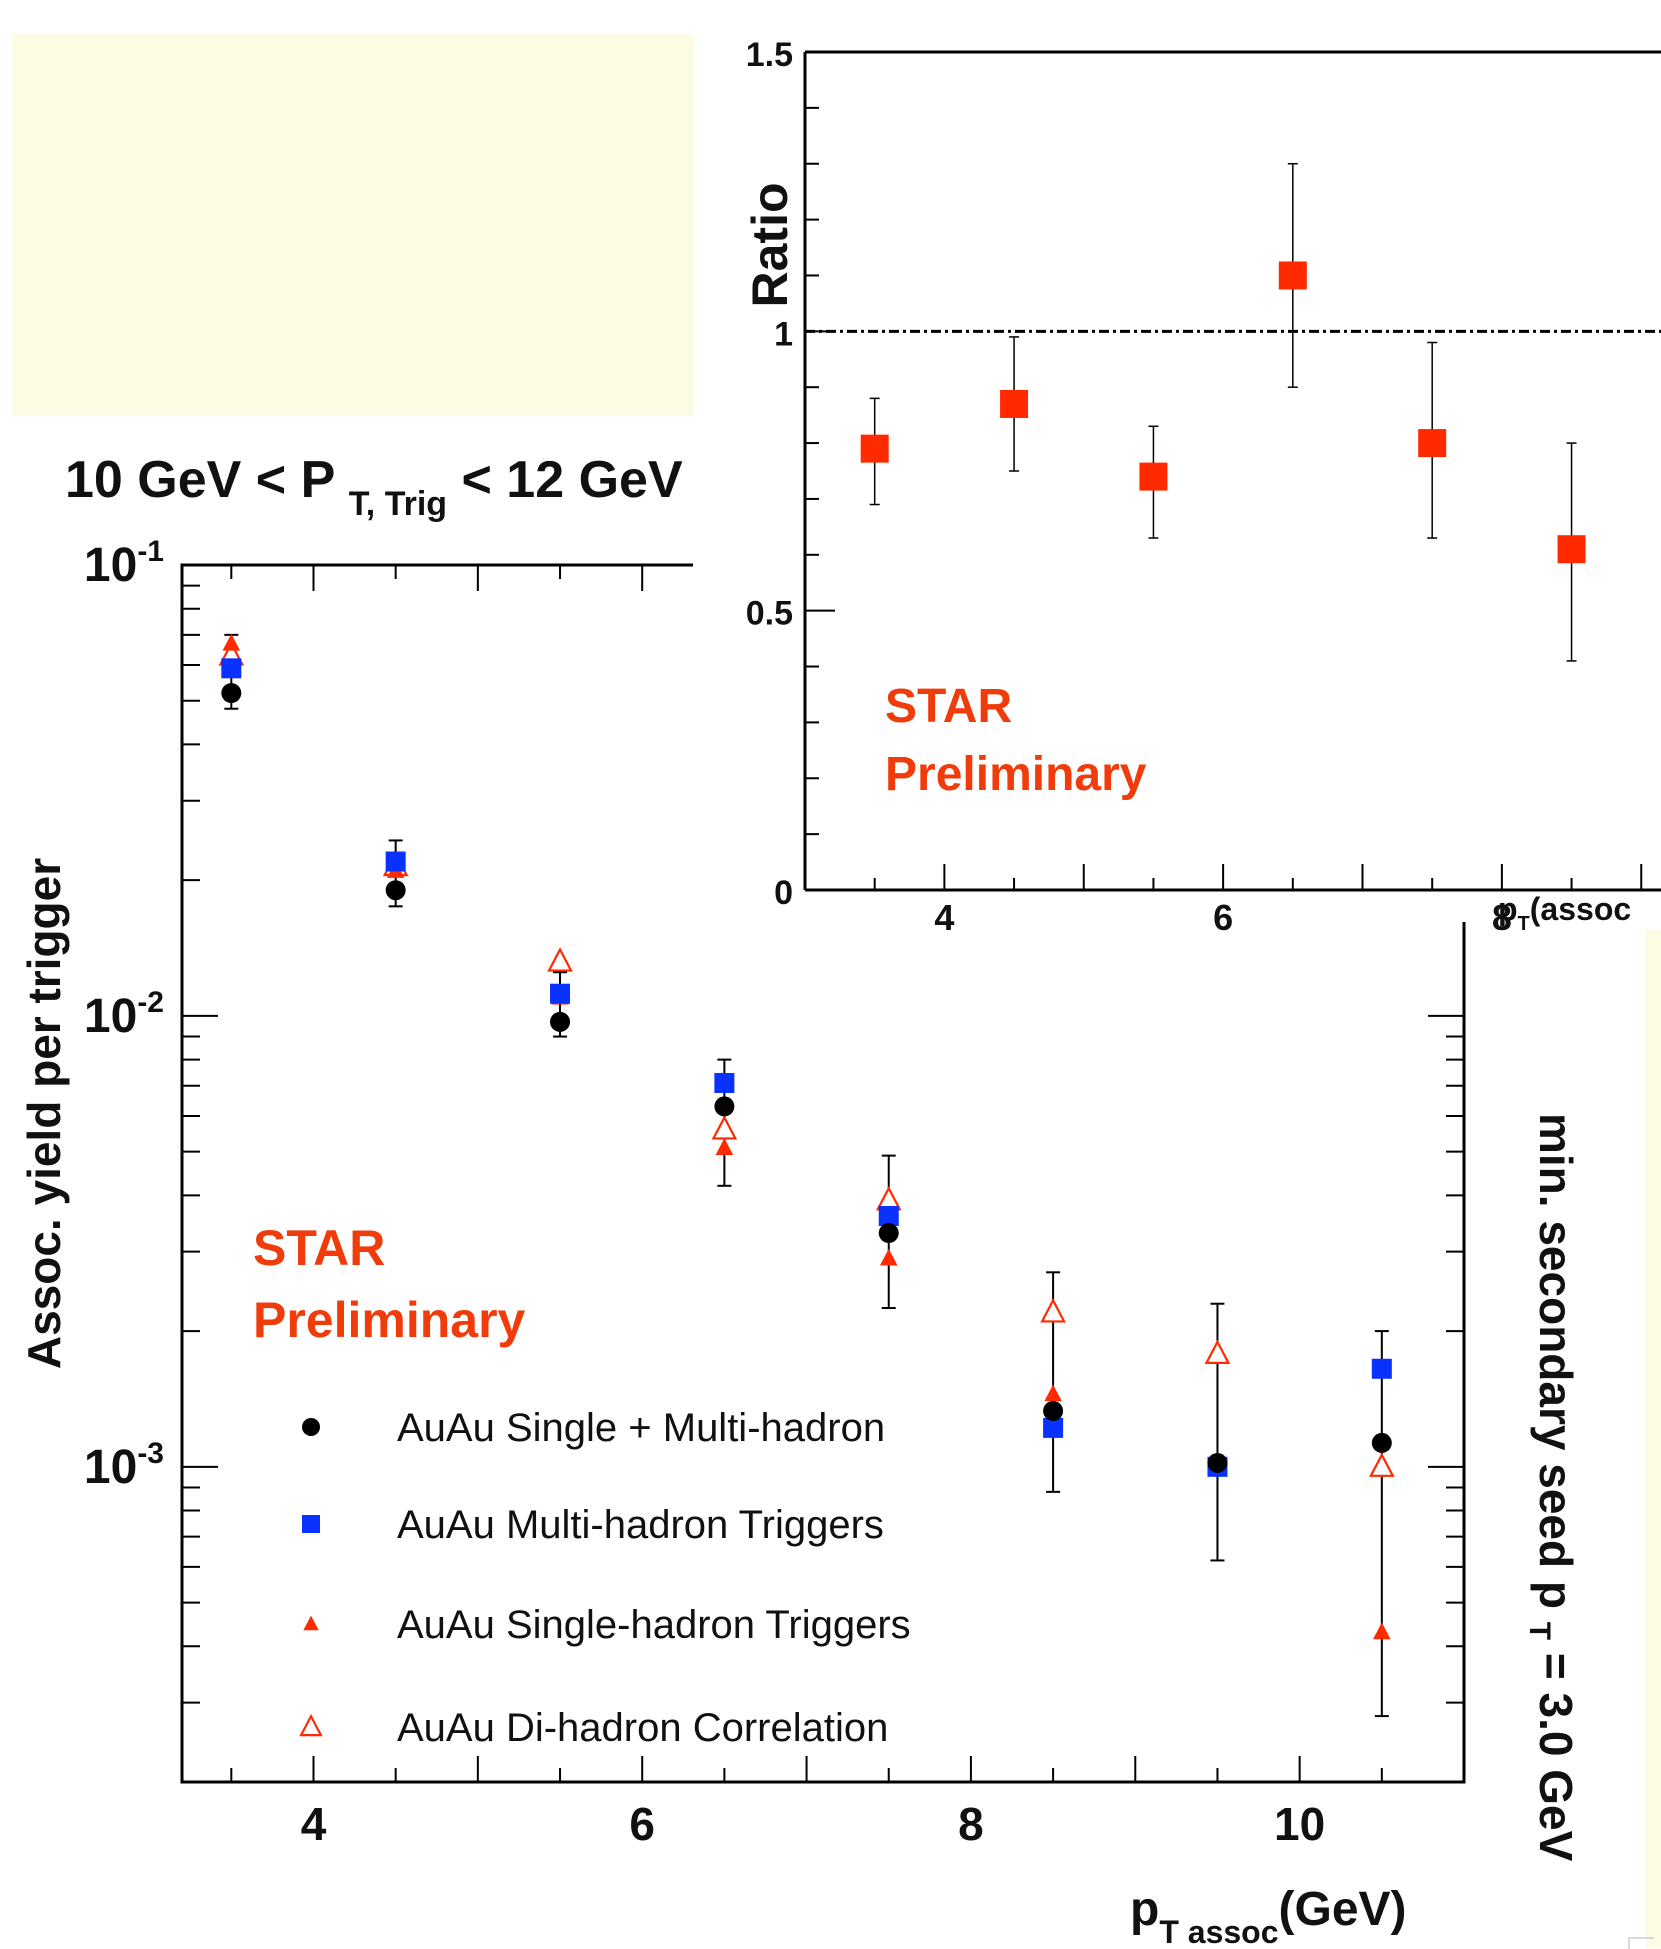 This screenshot has width=1661, height=1949. What do you see at coordinates (948, 706) in the screenshot?
I see `inset-star-label: STAR` at bounding box center [948, 706].